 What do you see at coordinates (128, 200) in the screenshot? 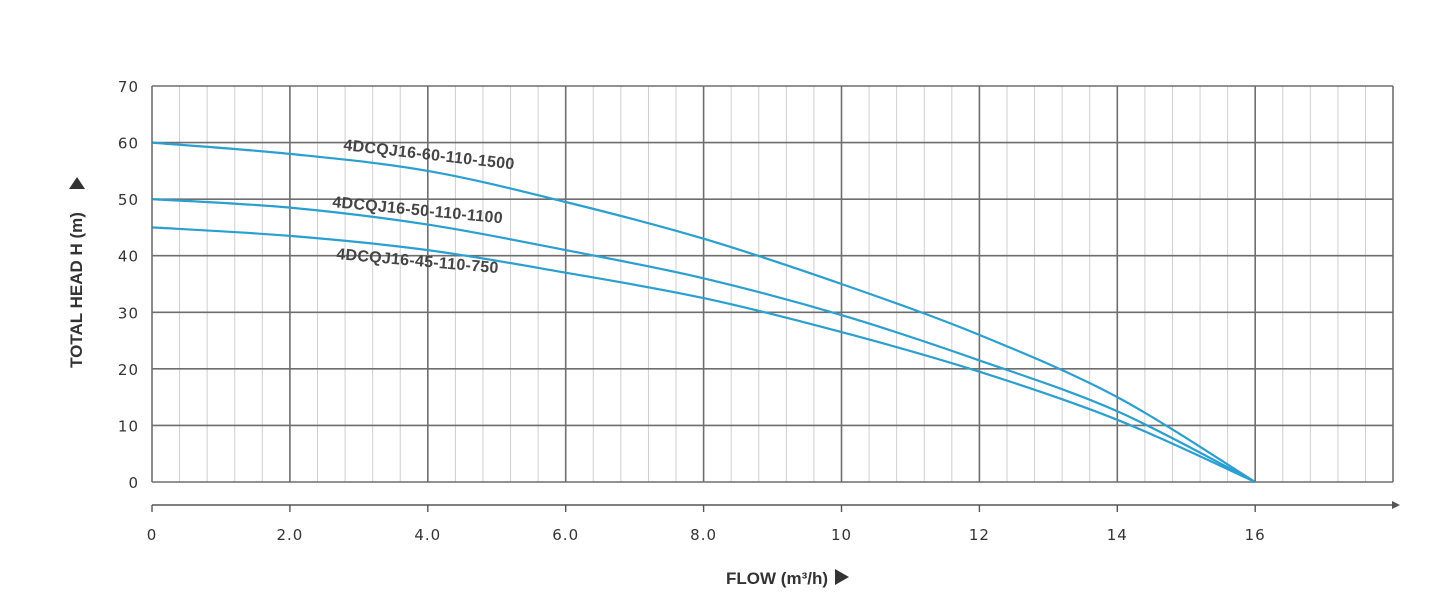
I see `y-tick-label: 50` at bounding box center [128, 200].